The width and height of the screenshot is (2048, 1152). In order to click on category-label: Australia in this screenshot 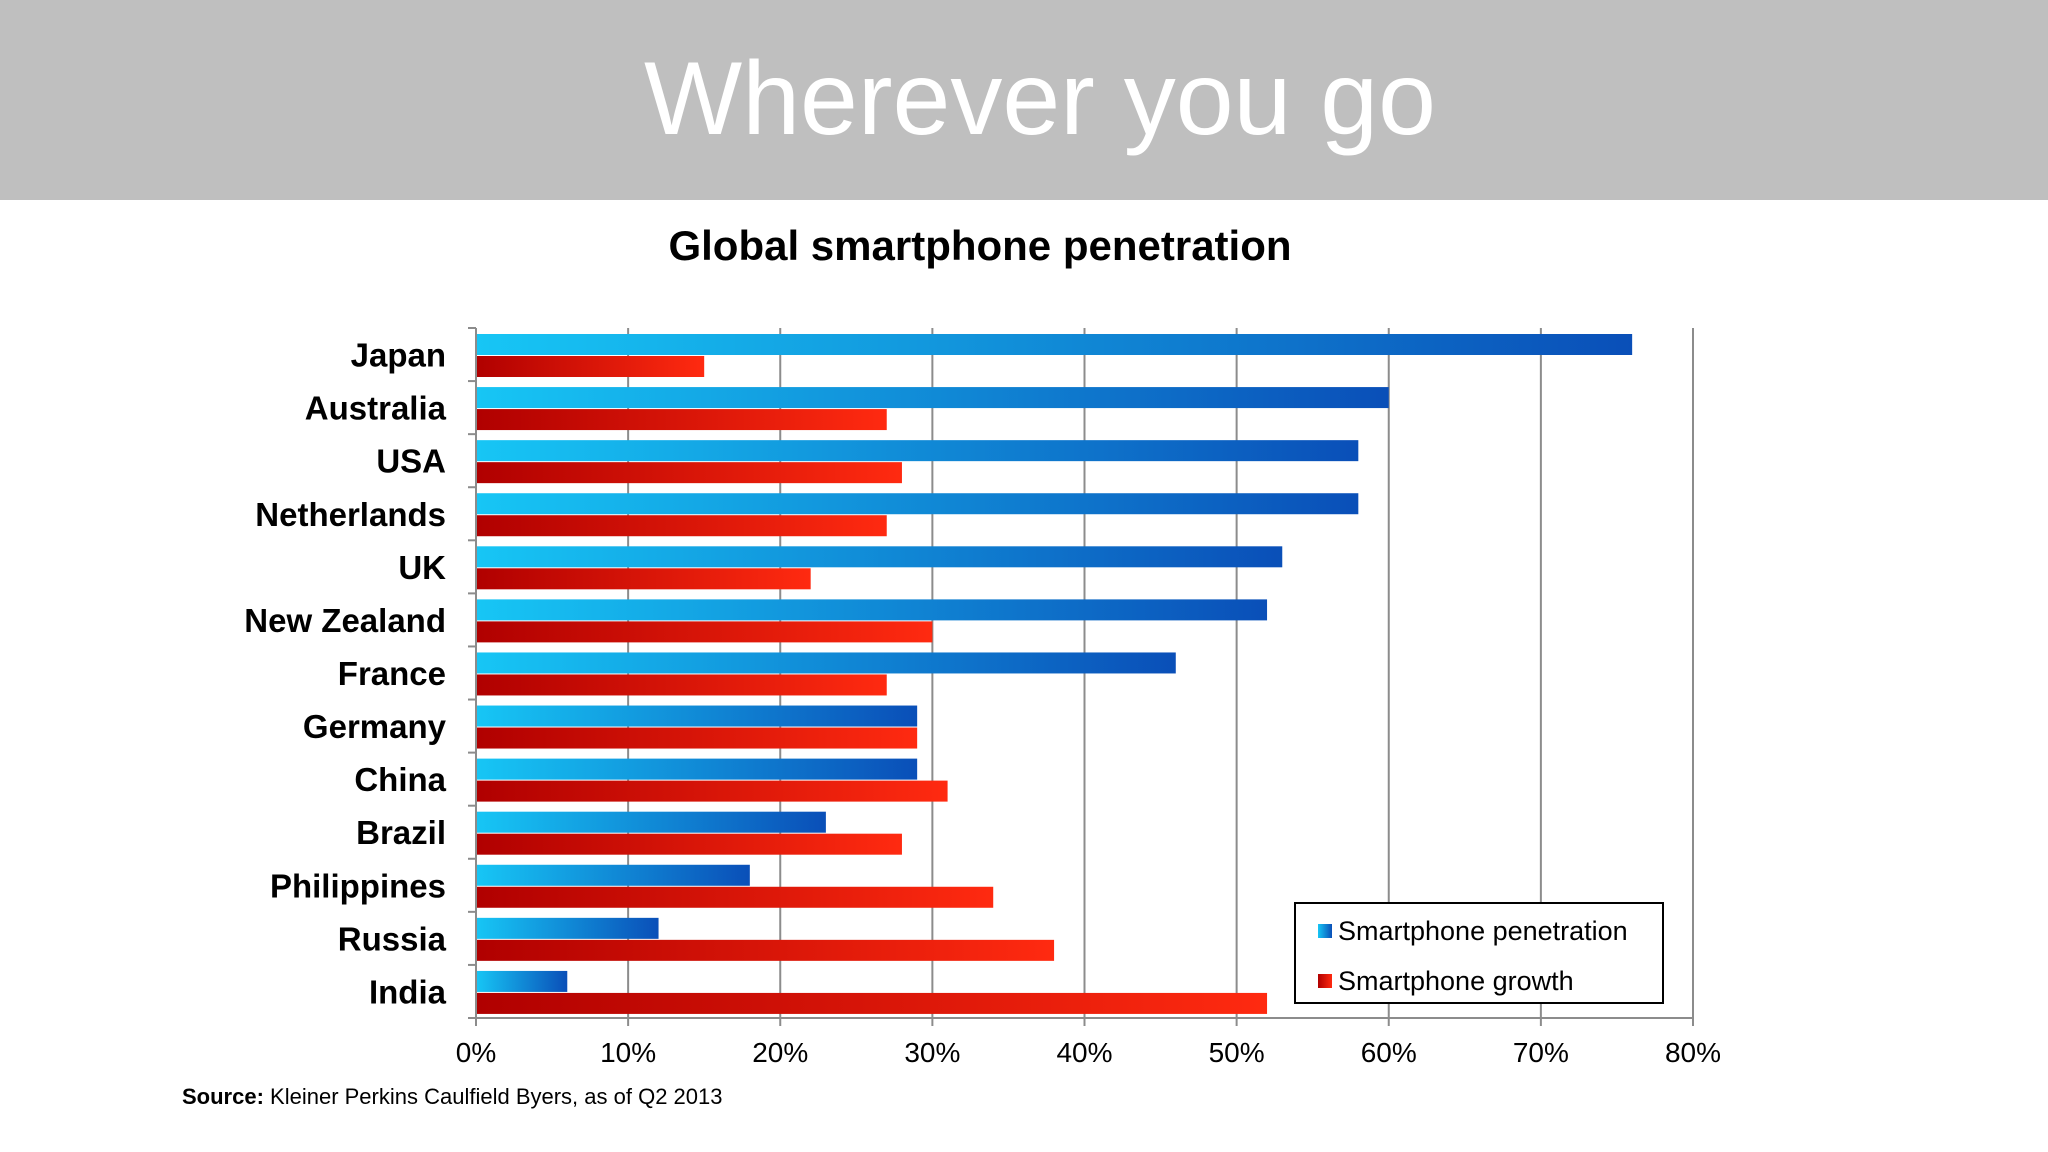, I will do `click(376, 408)`.